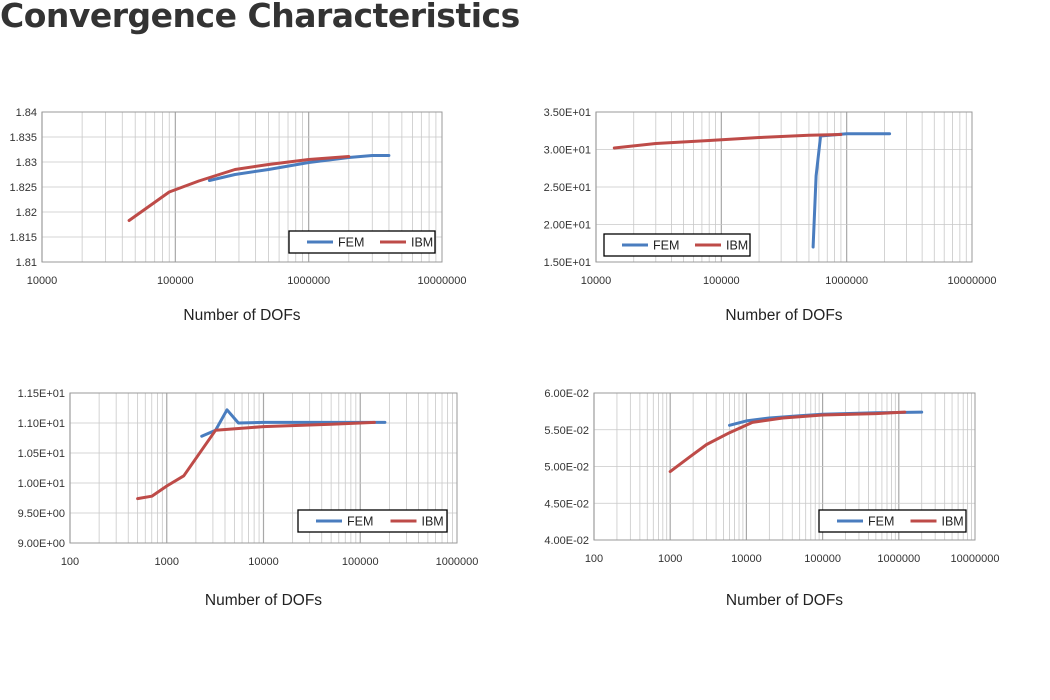 This screenshot has width=1050, height=700. Describe the element at coordinates (566, 541) in the screenshot. I see `y-tick-label: 4.00E-02` at that location.